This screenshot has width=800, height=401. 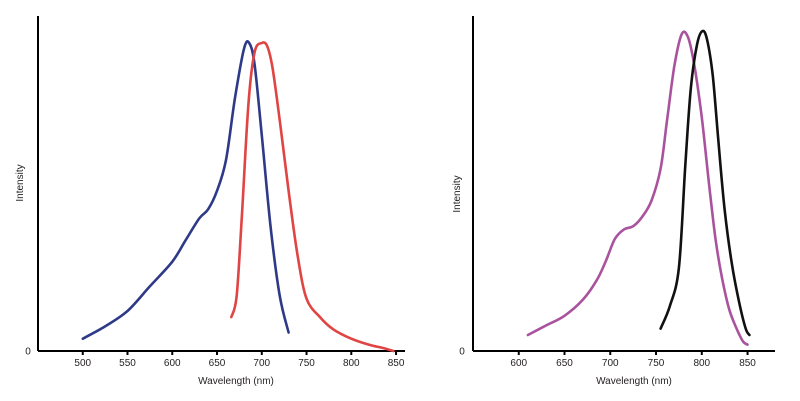 I want to click on y-tick-label-zero-left: 0, so click(x=28, y=352).